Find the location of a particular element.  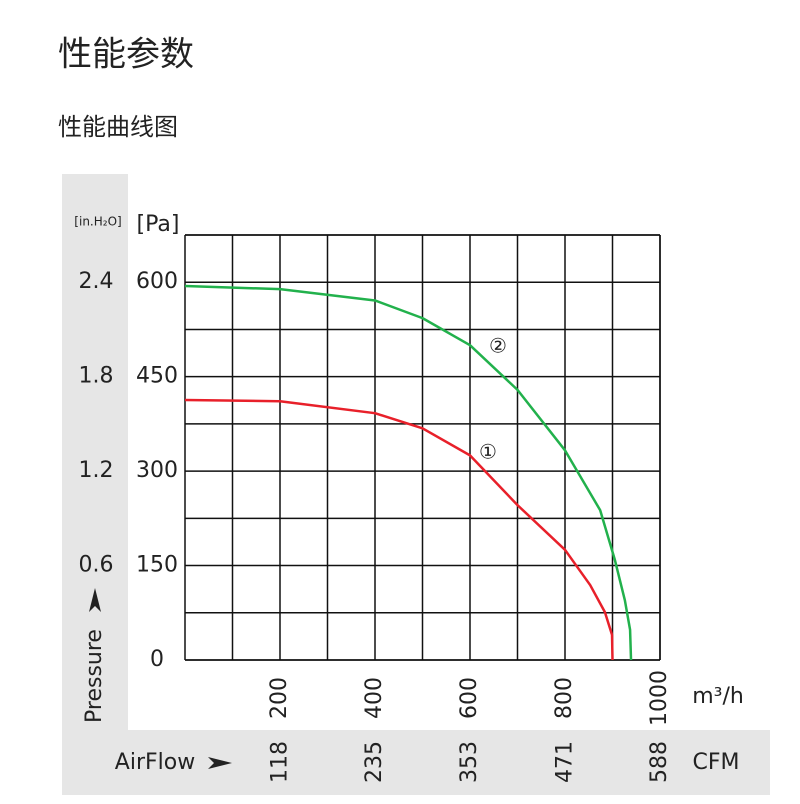

x-tick-label: 200 is located at coordinates (279, 698).